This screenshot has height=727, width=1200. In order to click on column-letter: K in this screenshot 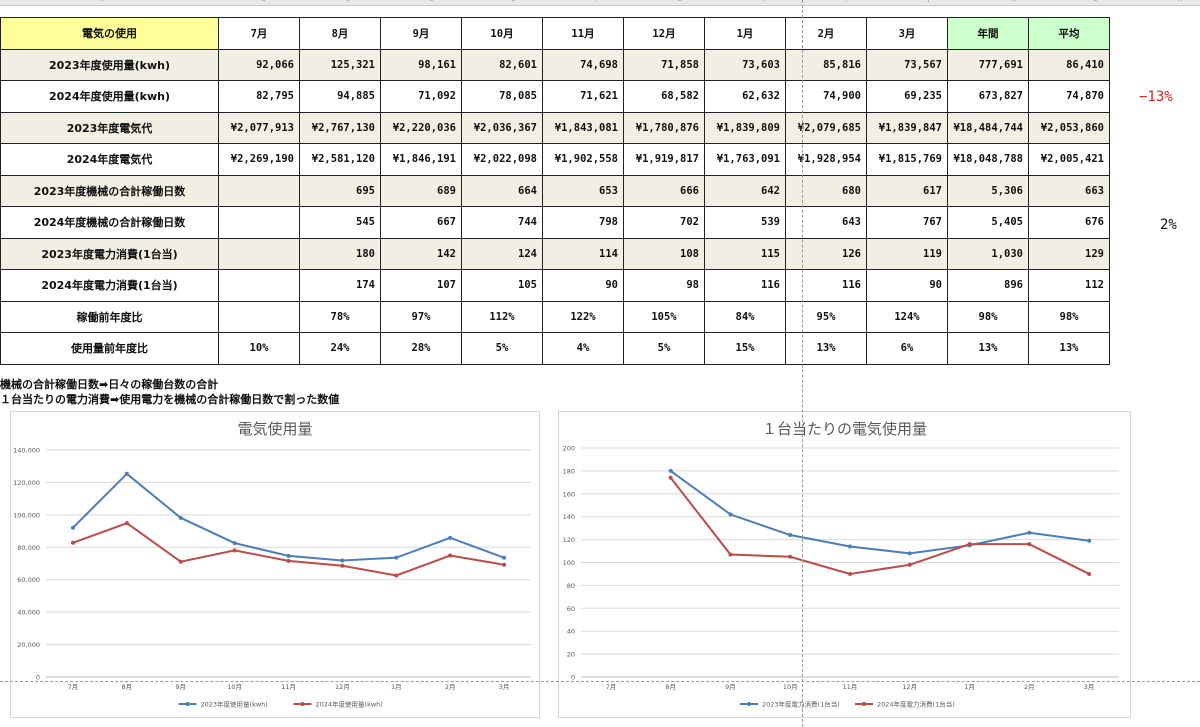, I will do `click(1014, 1)`.